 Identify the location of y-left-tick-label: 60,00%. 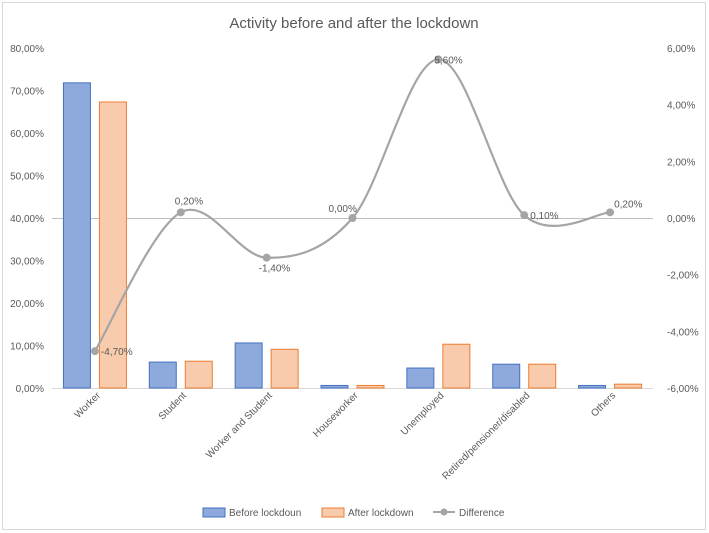
(27, 134).